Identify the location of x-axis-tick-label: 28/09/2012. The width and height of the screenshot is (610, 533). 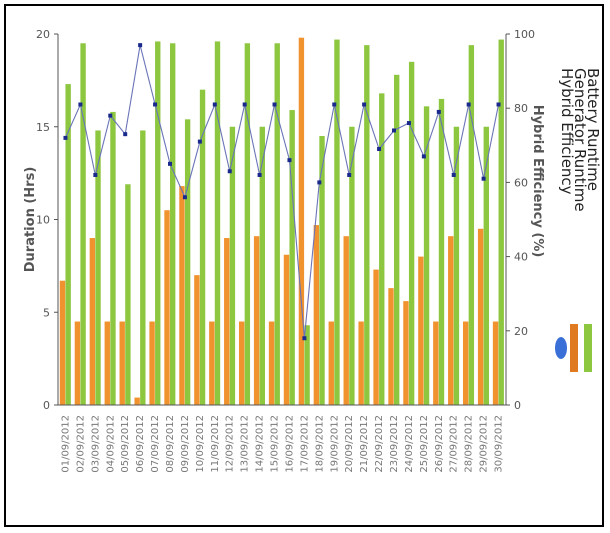
(469, 444).